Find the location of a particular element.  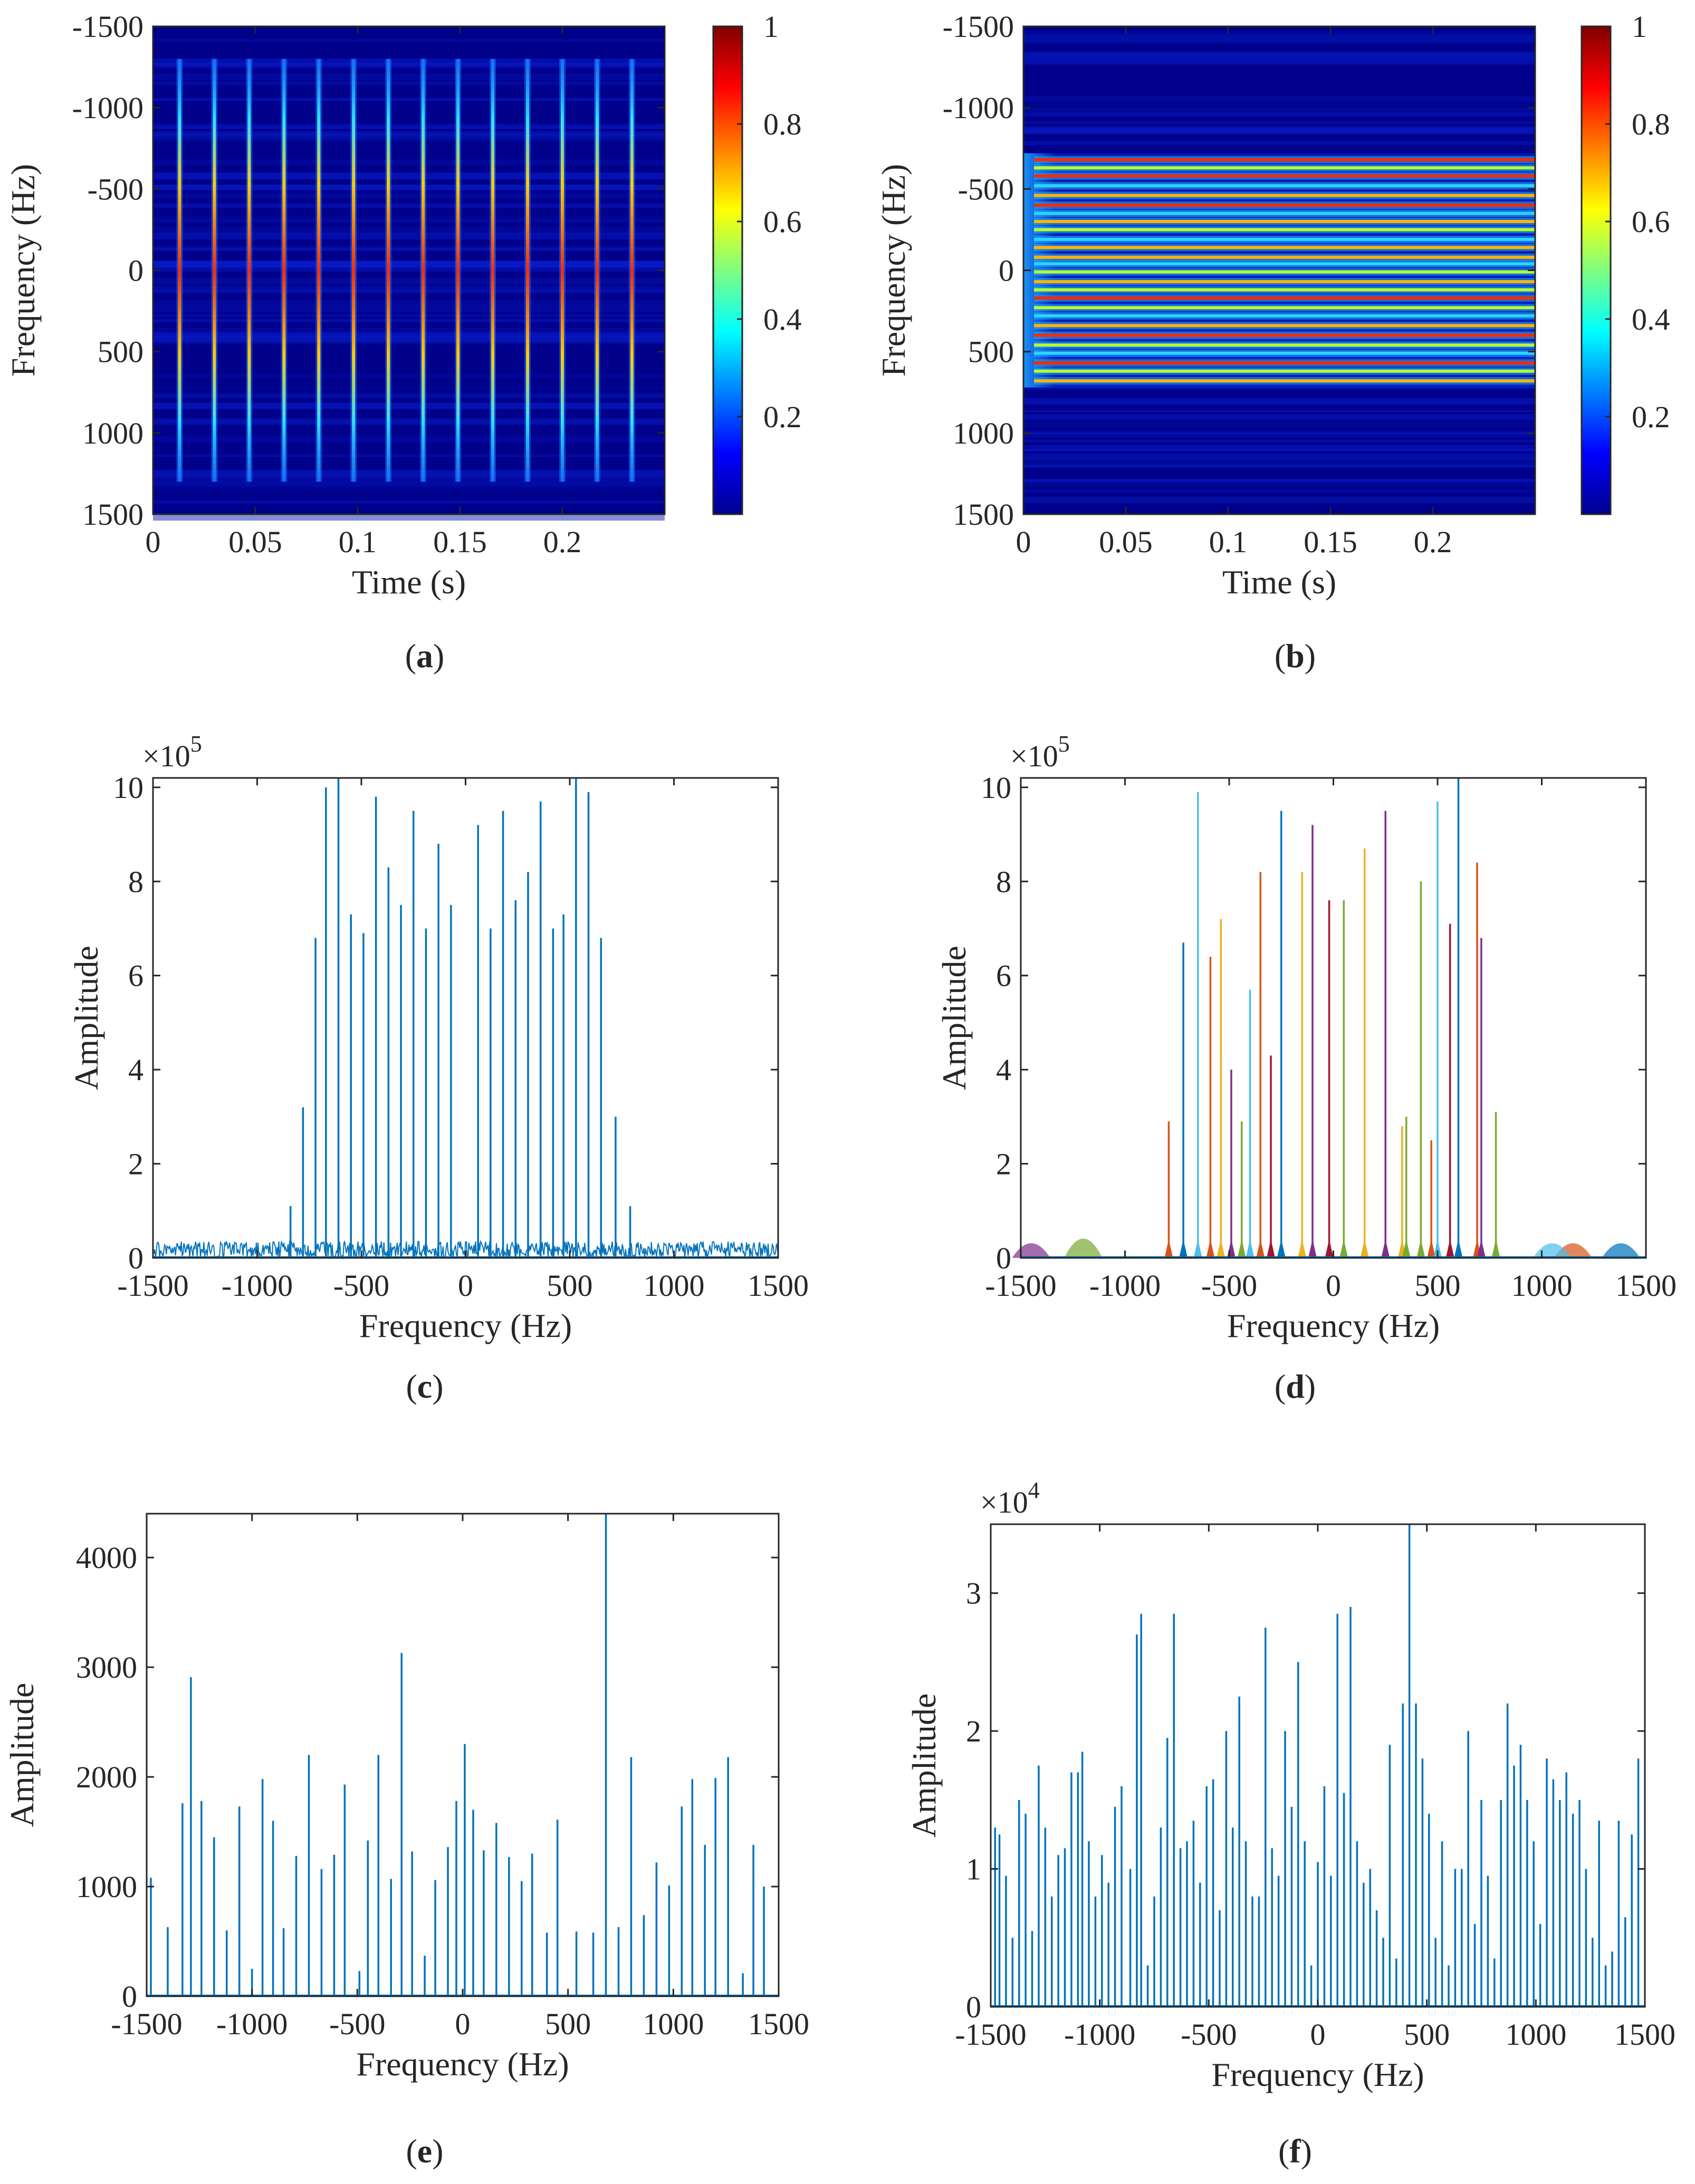

plot-frame is located at coordinates (463, 1755).